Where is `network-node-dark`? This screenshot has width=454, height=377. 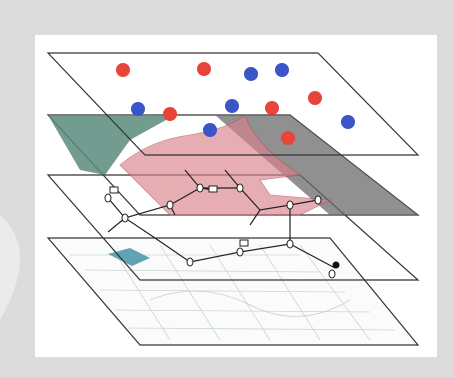
network-node-dark is located at coordinates (336, 265).